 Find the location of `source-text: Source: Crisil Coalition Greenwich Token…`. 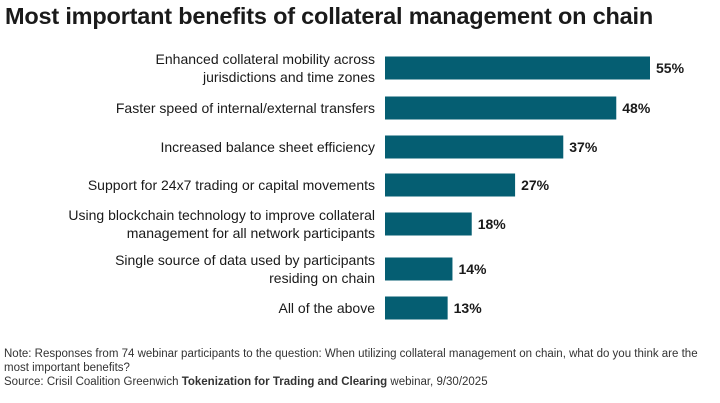

source-text: Source: Crisil Coalition Greenwich Token… is located at coordinates (360, 382).